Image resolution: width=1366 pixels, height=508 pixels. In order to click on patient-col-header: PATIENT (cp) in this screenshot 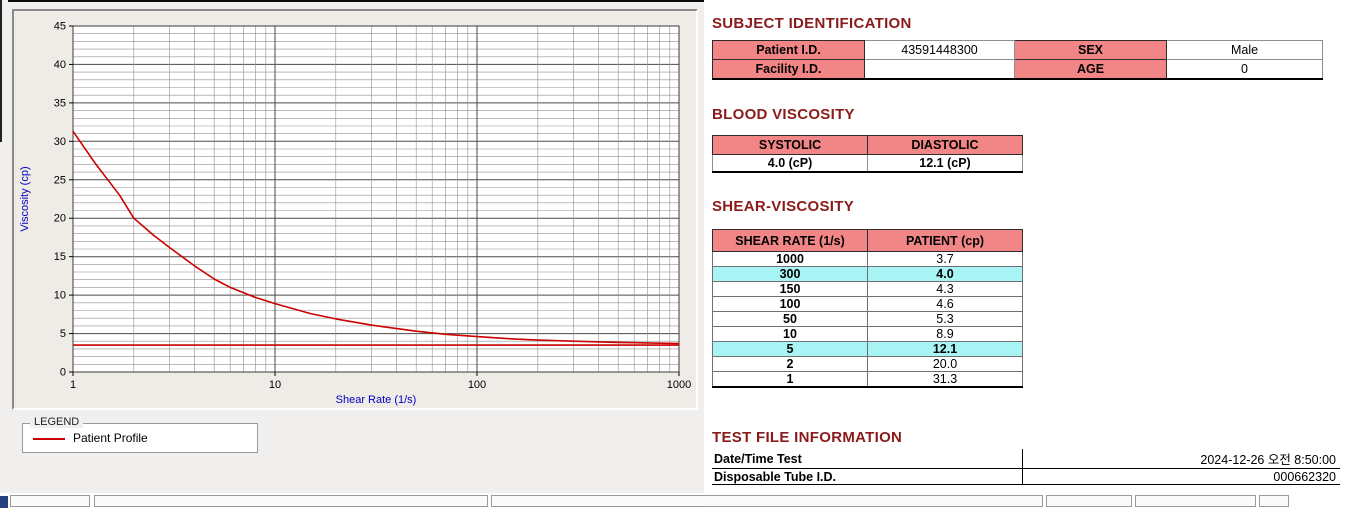, I will do `click(945, 240)`.